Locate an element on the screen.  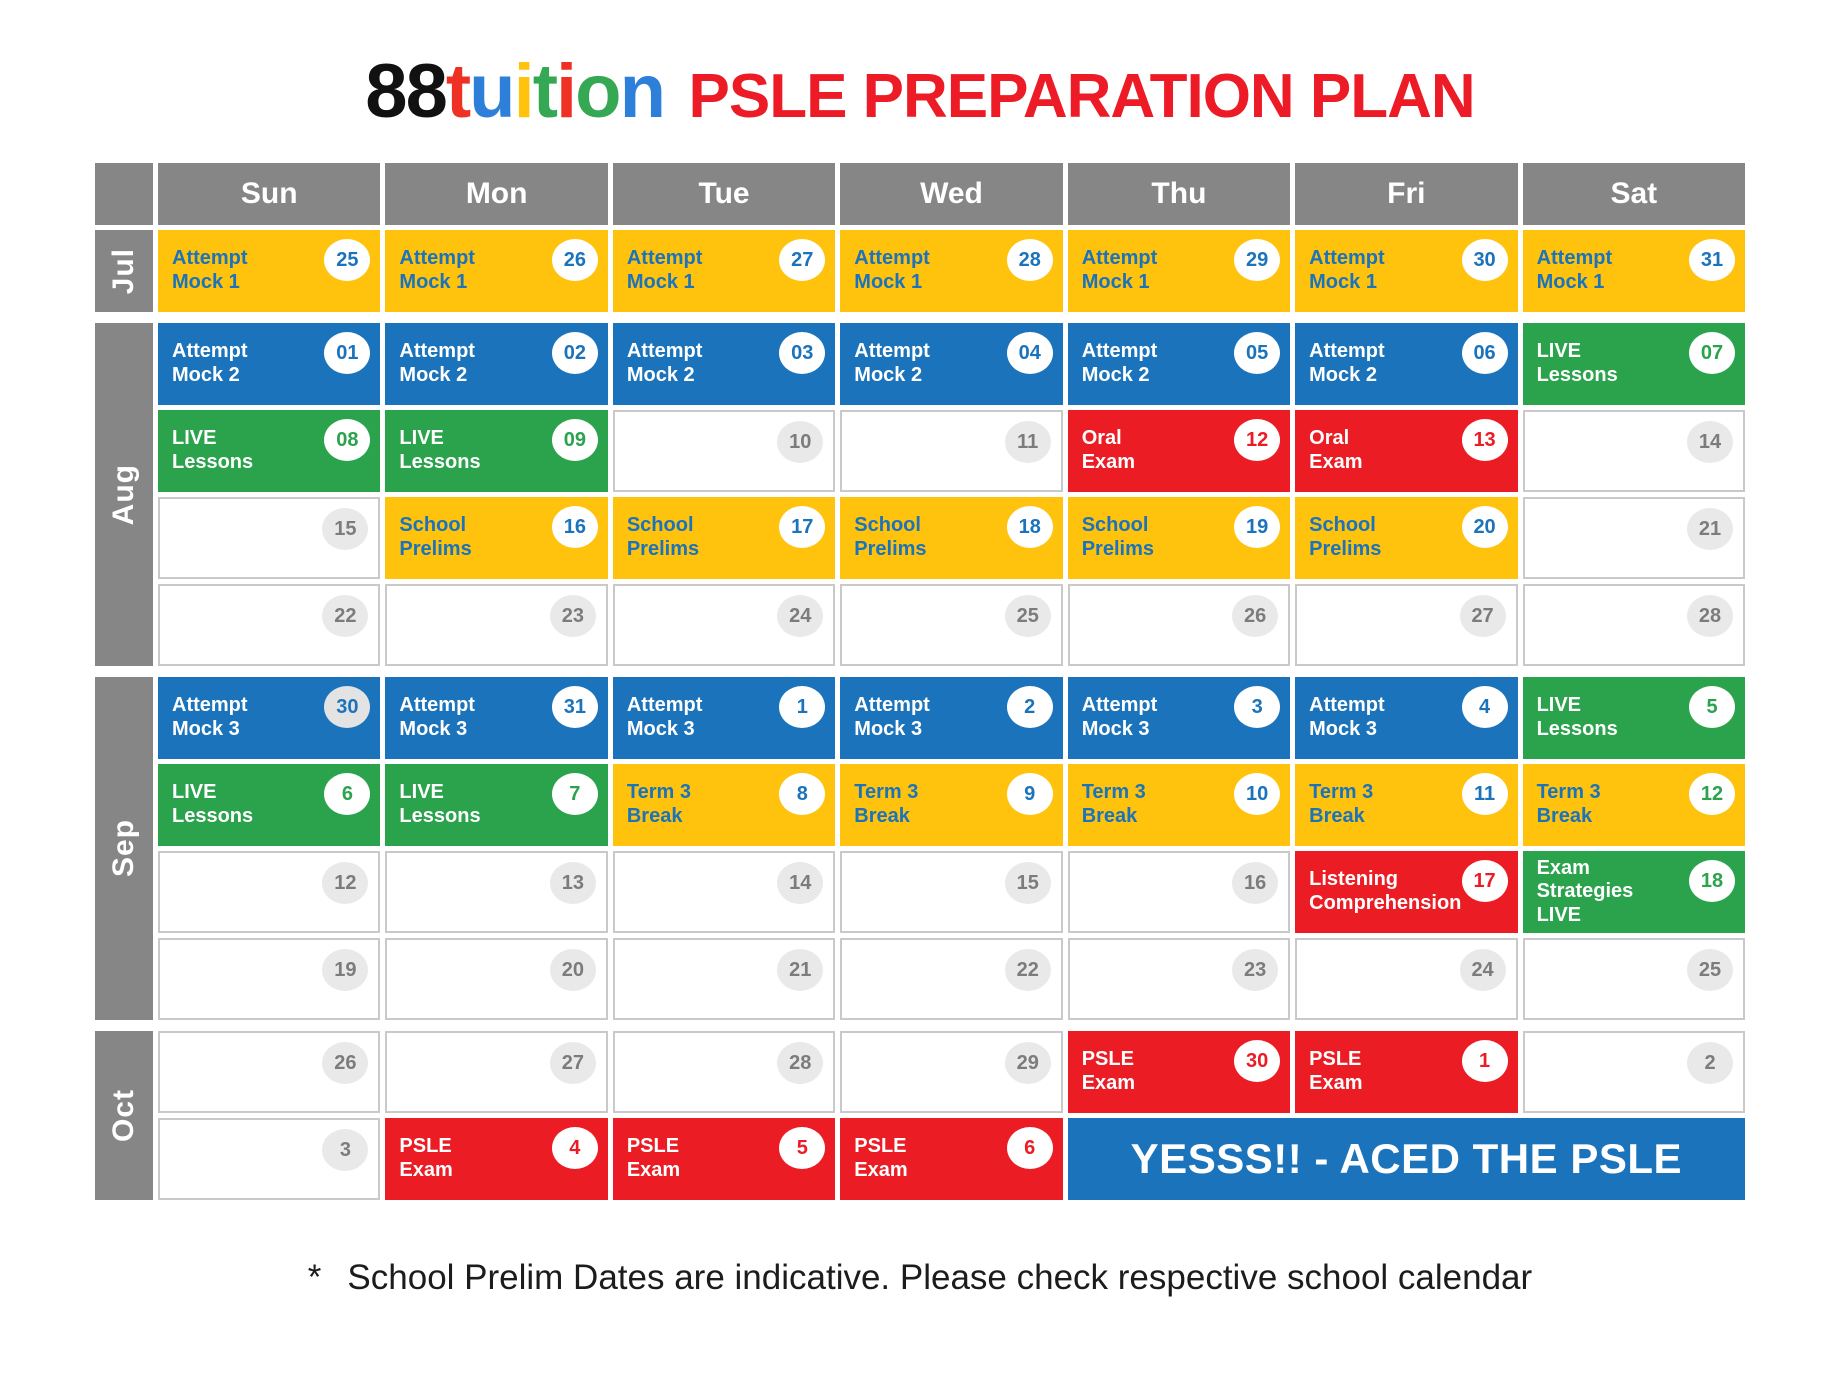
day-number-badge: 01 is located at coordinates (347, 353).